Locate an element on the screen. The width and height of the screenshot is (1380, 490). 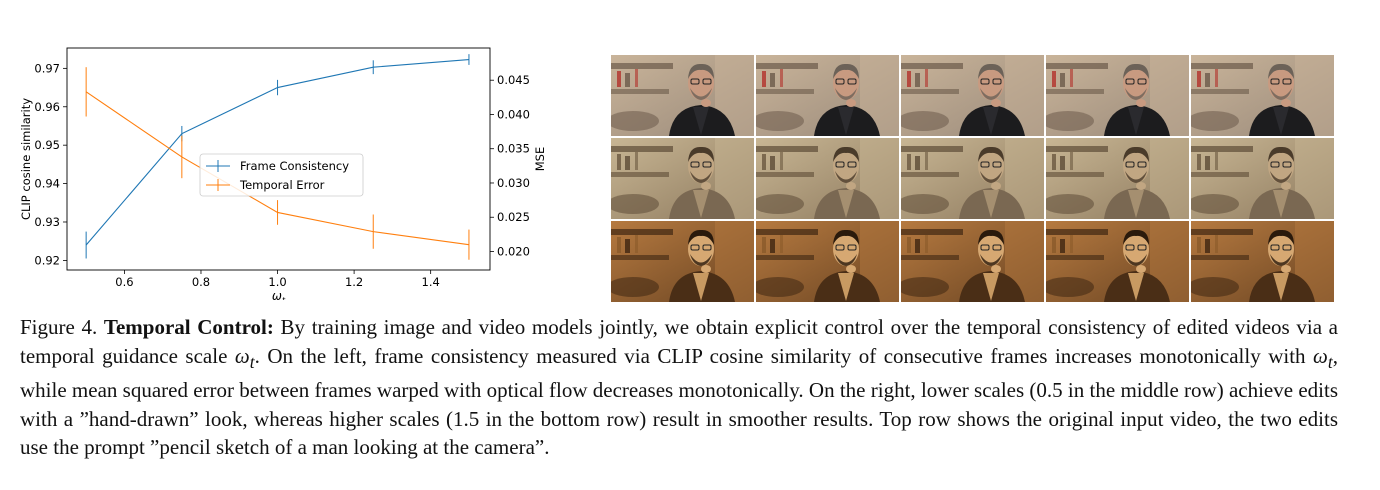
y-left-tick-label: 0.97 is located at coordinates (47, 68).